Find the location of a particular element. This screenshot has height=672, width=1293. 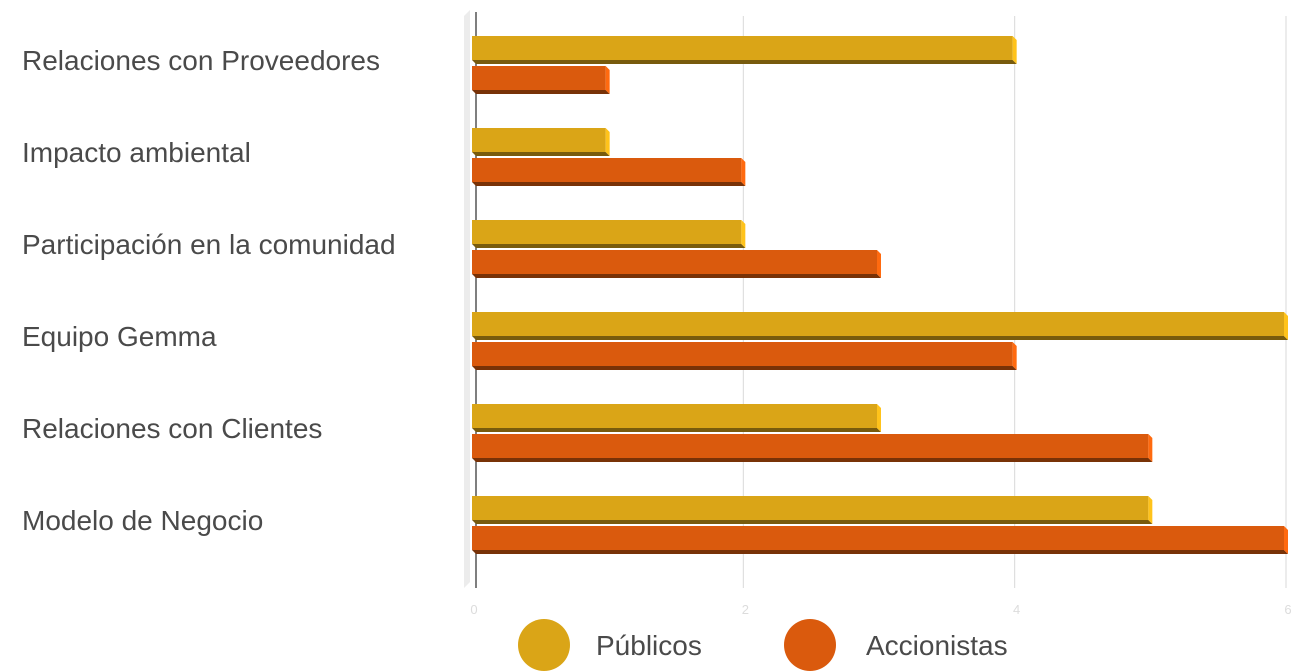

axis-wall is located at coordinates (467, 299).